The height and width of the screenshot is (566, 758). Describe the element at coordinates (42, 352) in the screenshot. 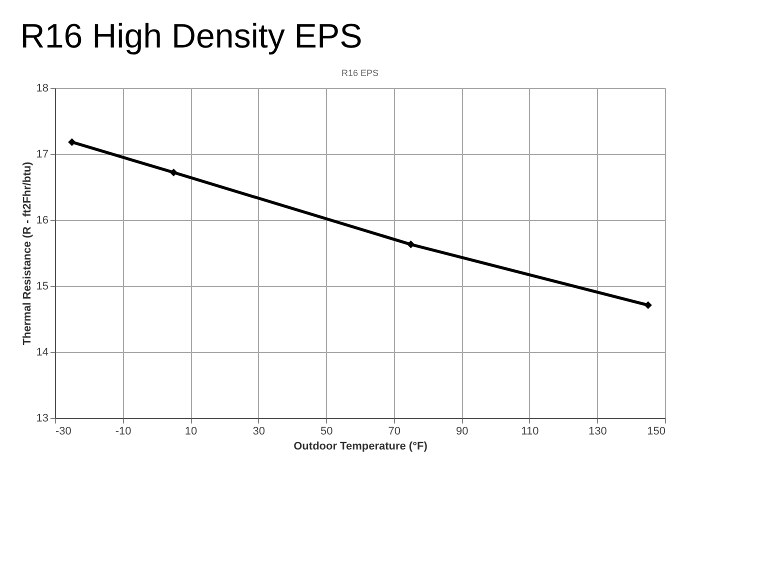

I see `y-tick-label: 14` at that location.